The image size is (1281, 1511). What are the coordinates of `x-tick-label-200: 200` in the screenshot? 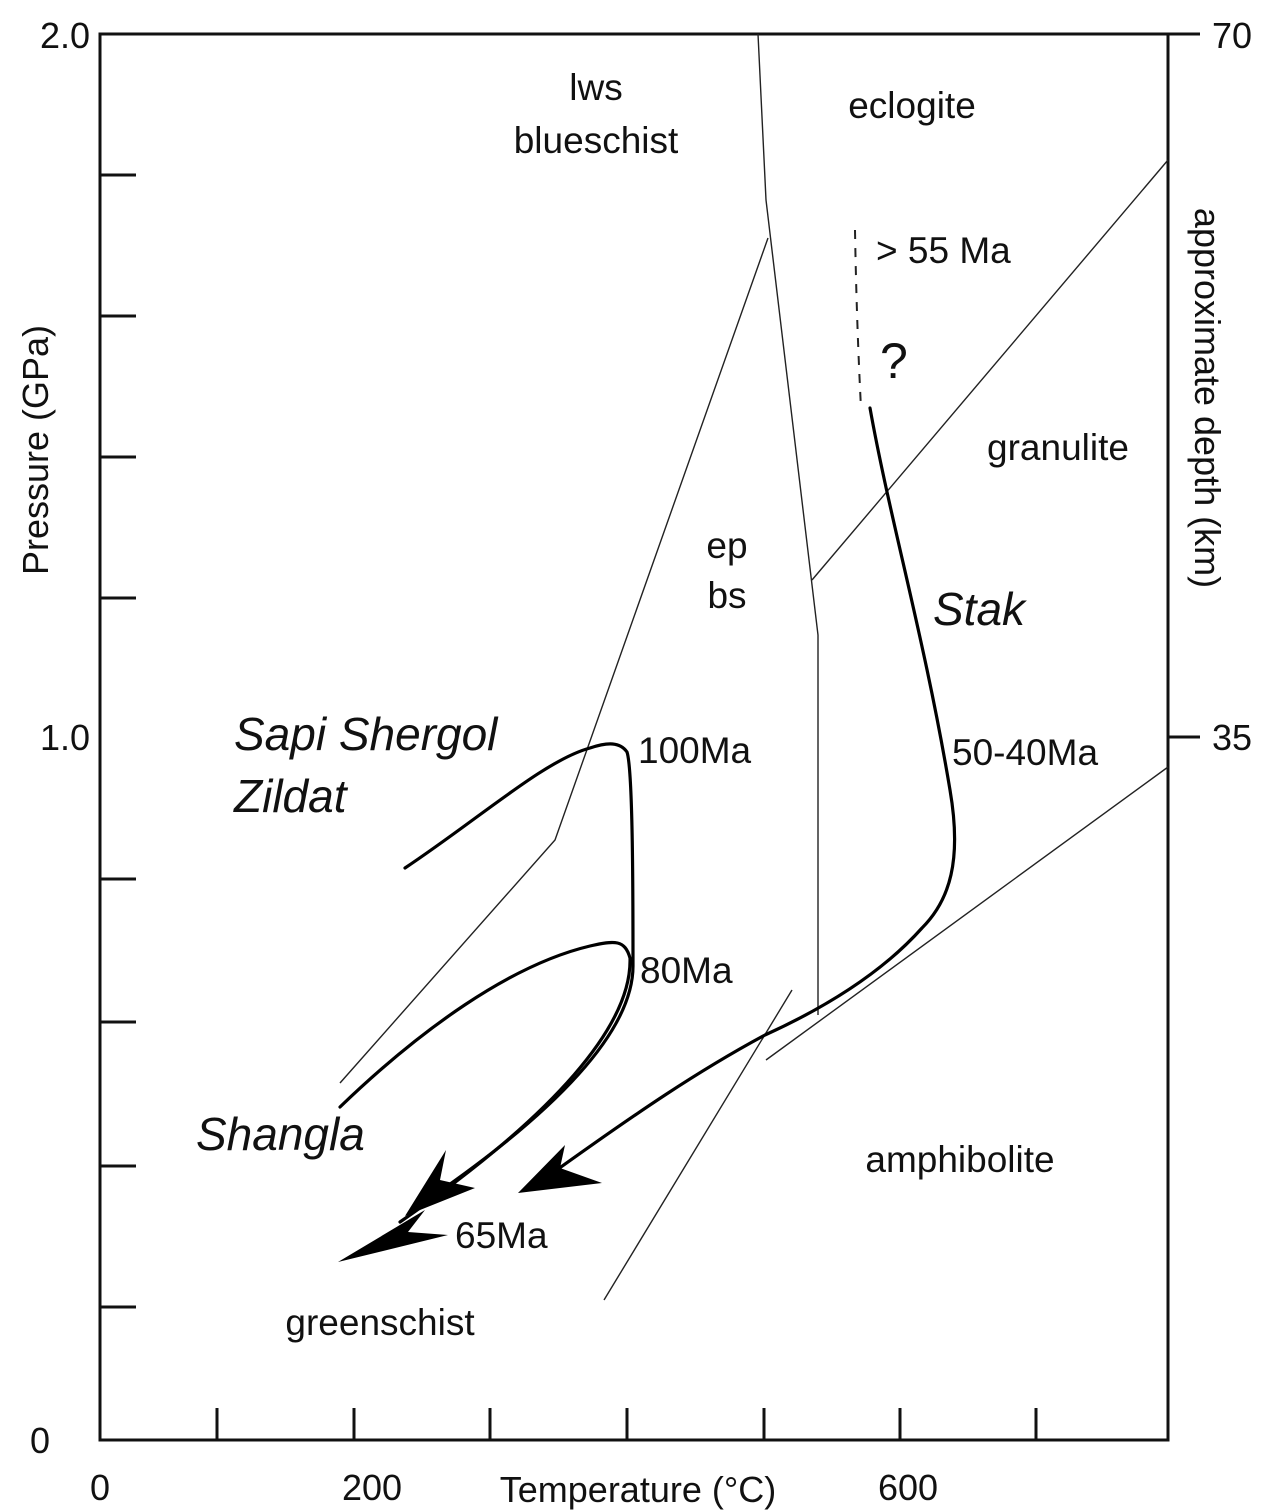 It's located at (372, 1487).